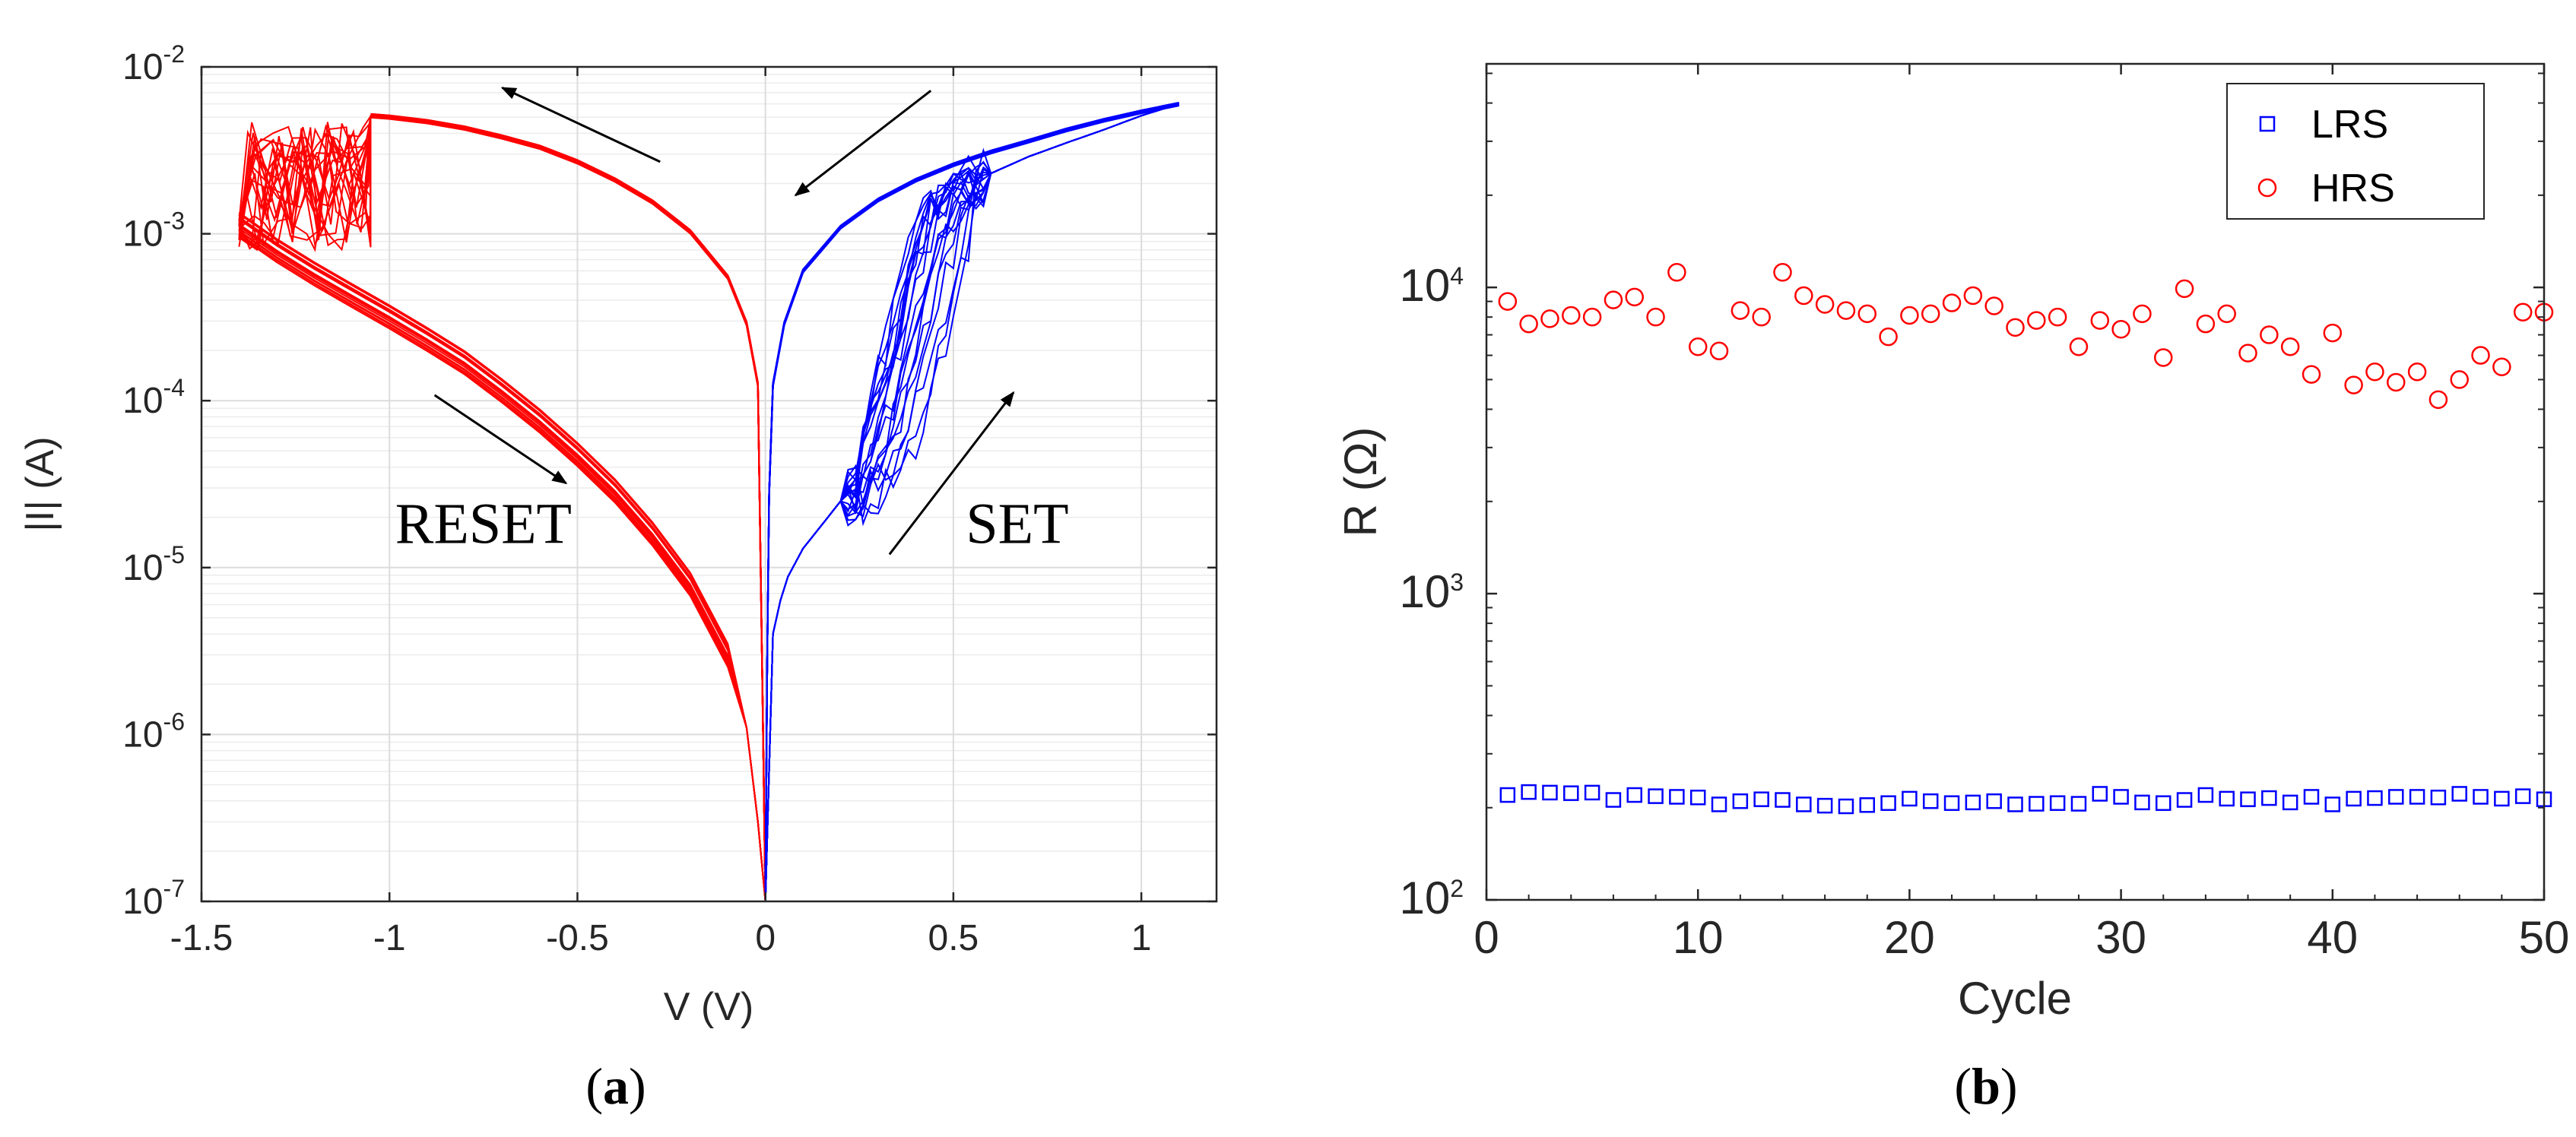  What do you see at coordinates (154, 63) in the screenshot?
I see `y-tick-label: 10⁻²` at bounding box center [154, 63].